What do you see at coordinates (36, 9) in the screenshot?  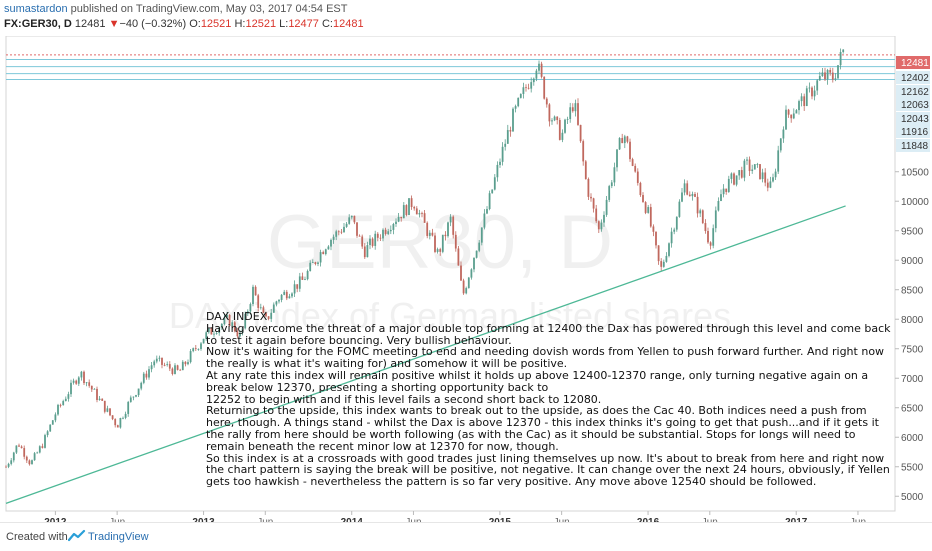 I see `author-link: sumastardon` at bounding box center [36, 9].